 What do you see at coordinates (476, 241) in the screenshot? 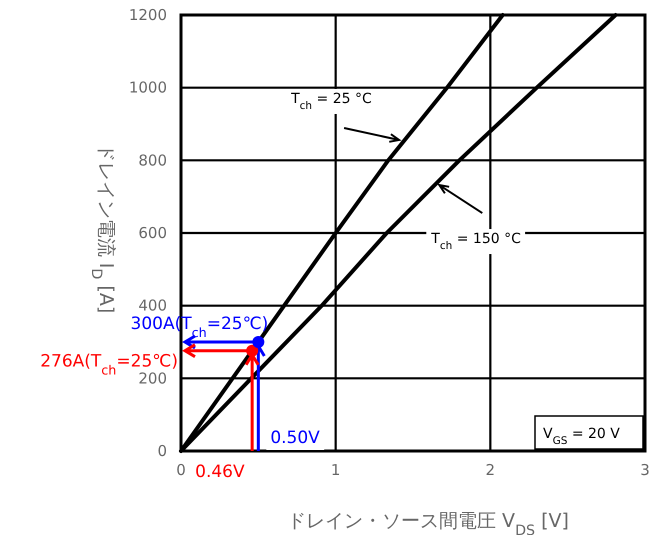
I see `annotation: T$_{ch}$ = 150 °C` at bounding box center [476, 241].